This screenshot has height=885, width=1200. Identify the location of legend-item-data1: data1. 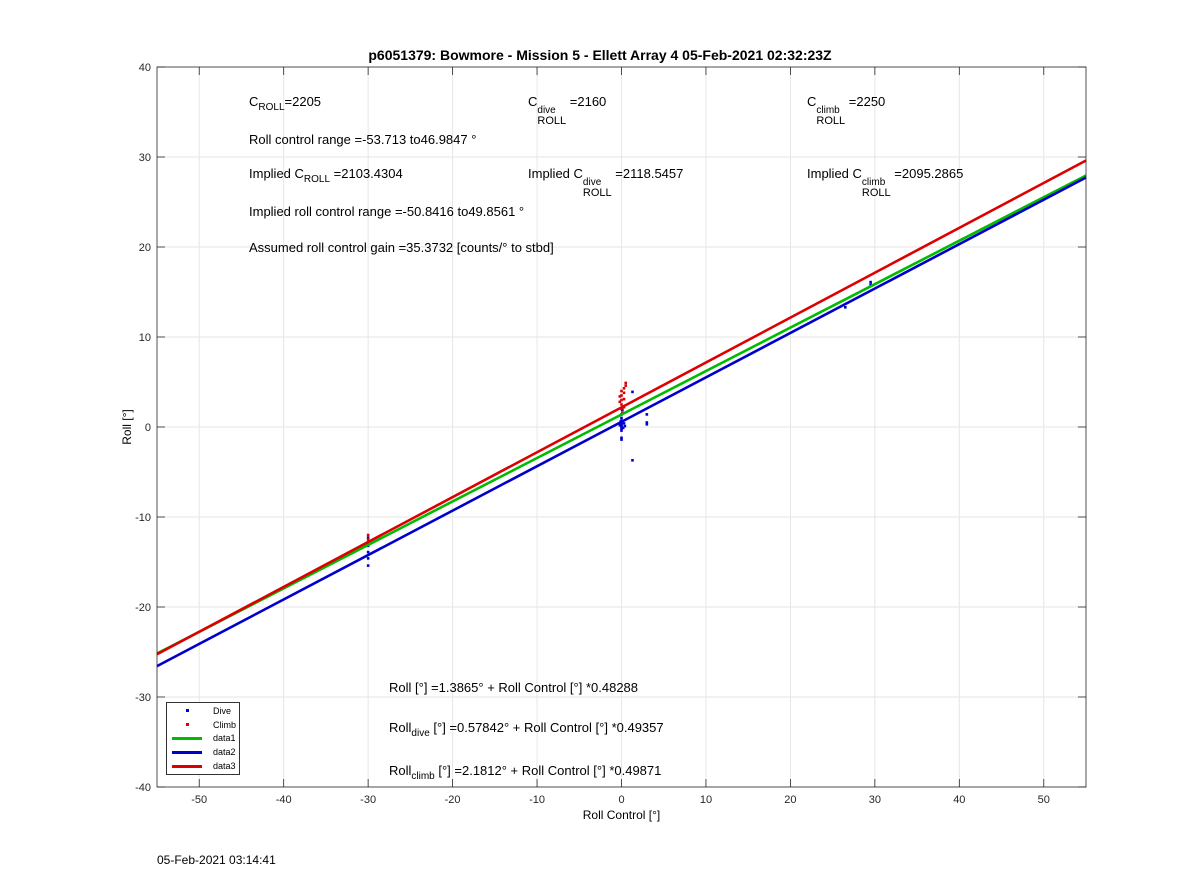
(203, 738).